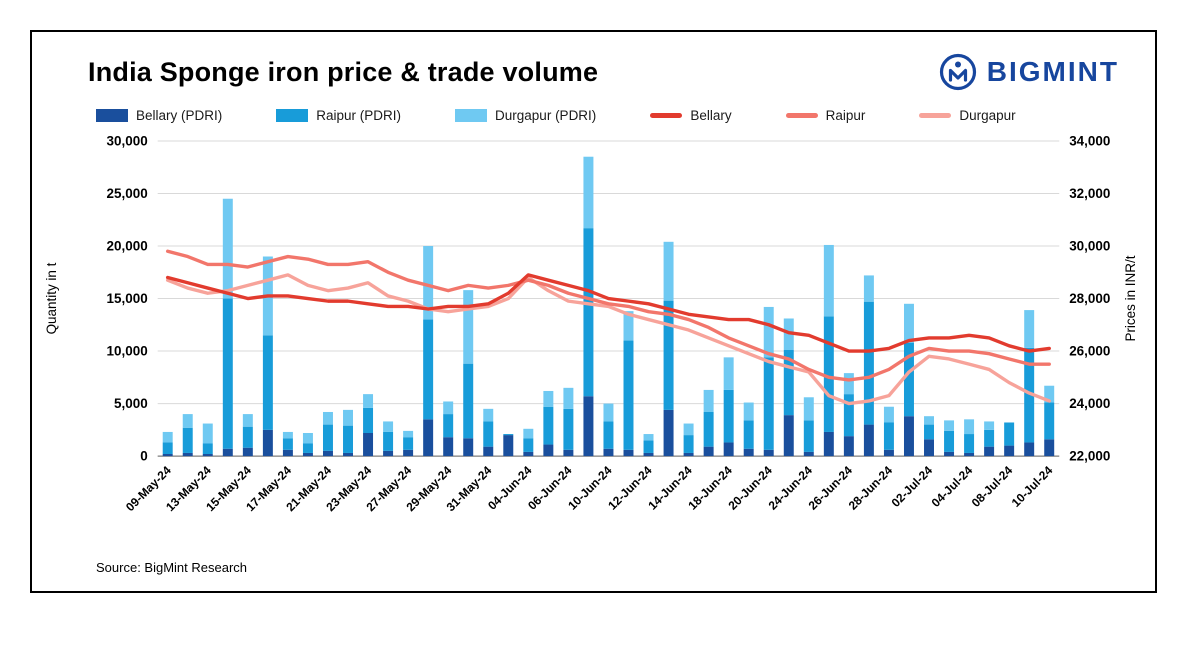  What do you see at coordinates (992, 486) in the screenshot?
I see `x-axis-tick: 08-Jul-24` at bounding box center [992, 486].